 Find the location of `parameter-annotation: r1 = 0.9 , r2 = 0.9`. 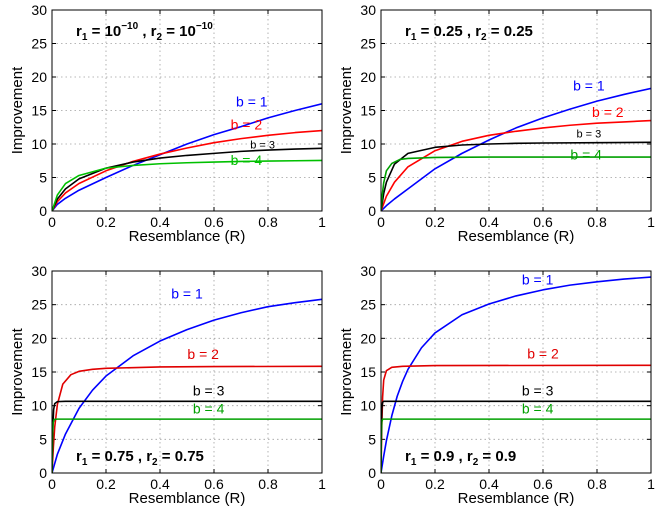

parameter-annotation: r1 = 0.9 , r2 = 0.9 is located at coordinates (460, 458).